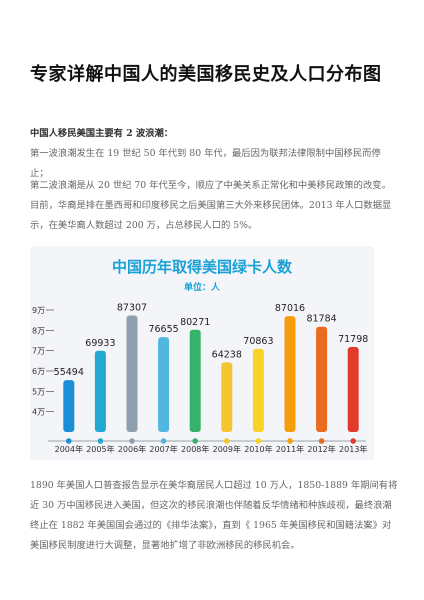 This screenshot has width=424, height=600. Describe the element at coordinates (227, 354) in the screenshot. I see `data-label: 64238` at that location.